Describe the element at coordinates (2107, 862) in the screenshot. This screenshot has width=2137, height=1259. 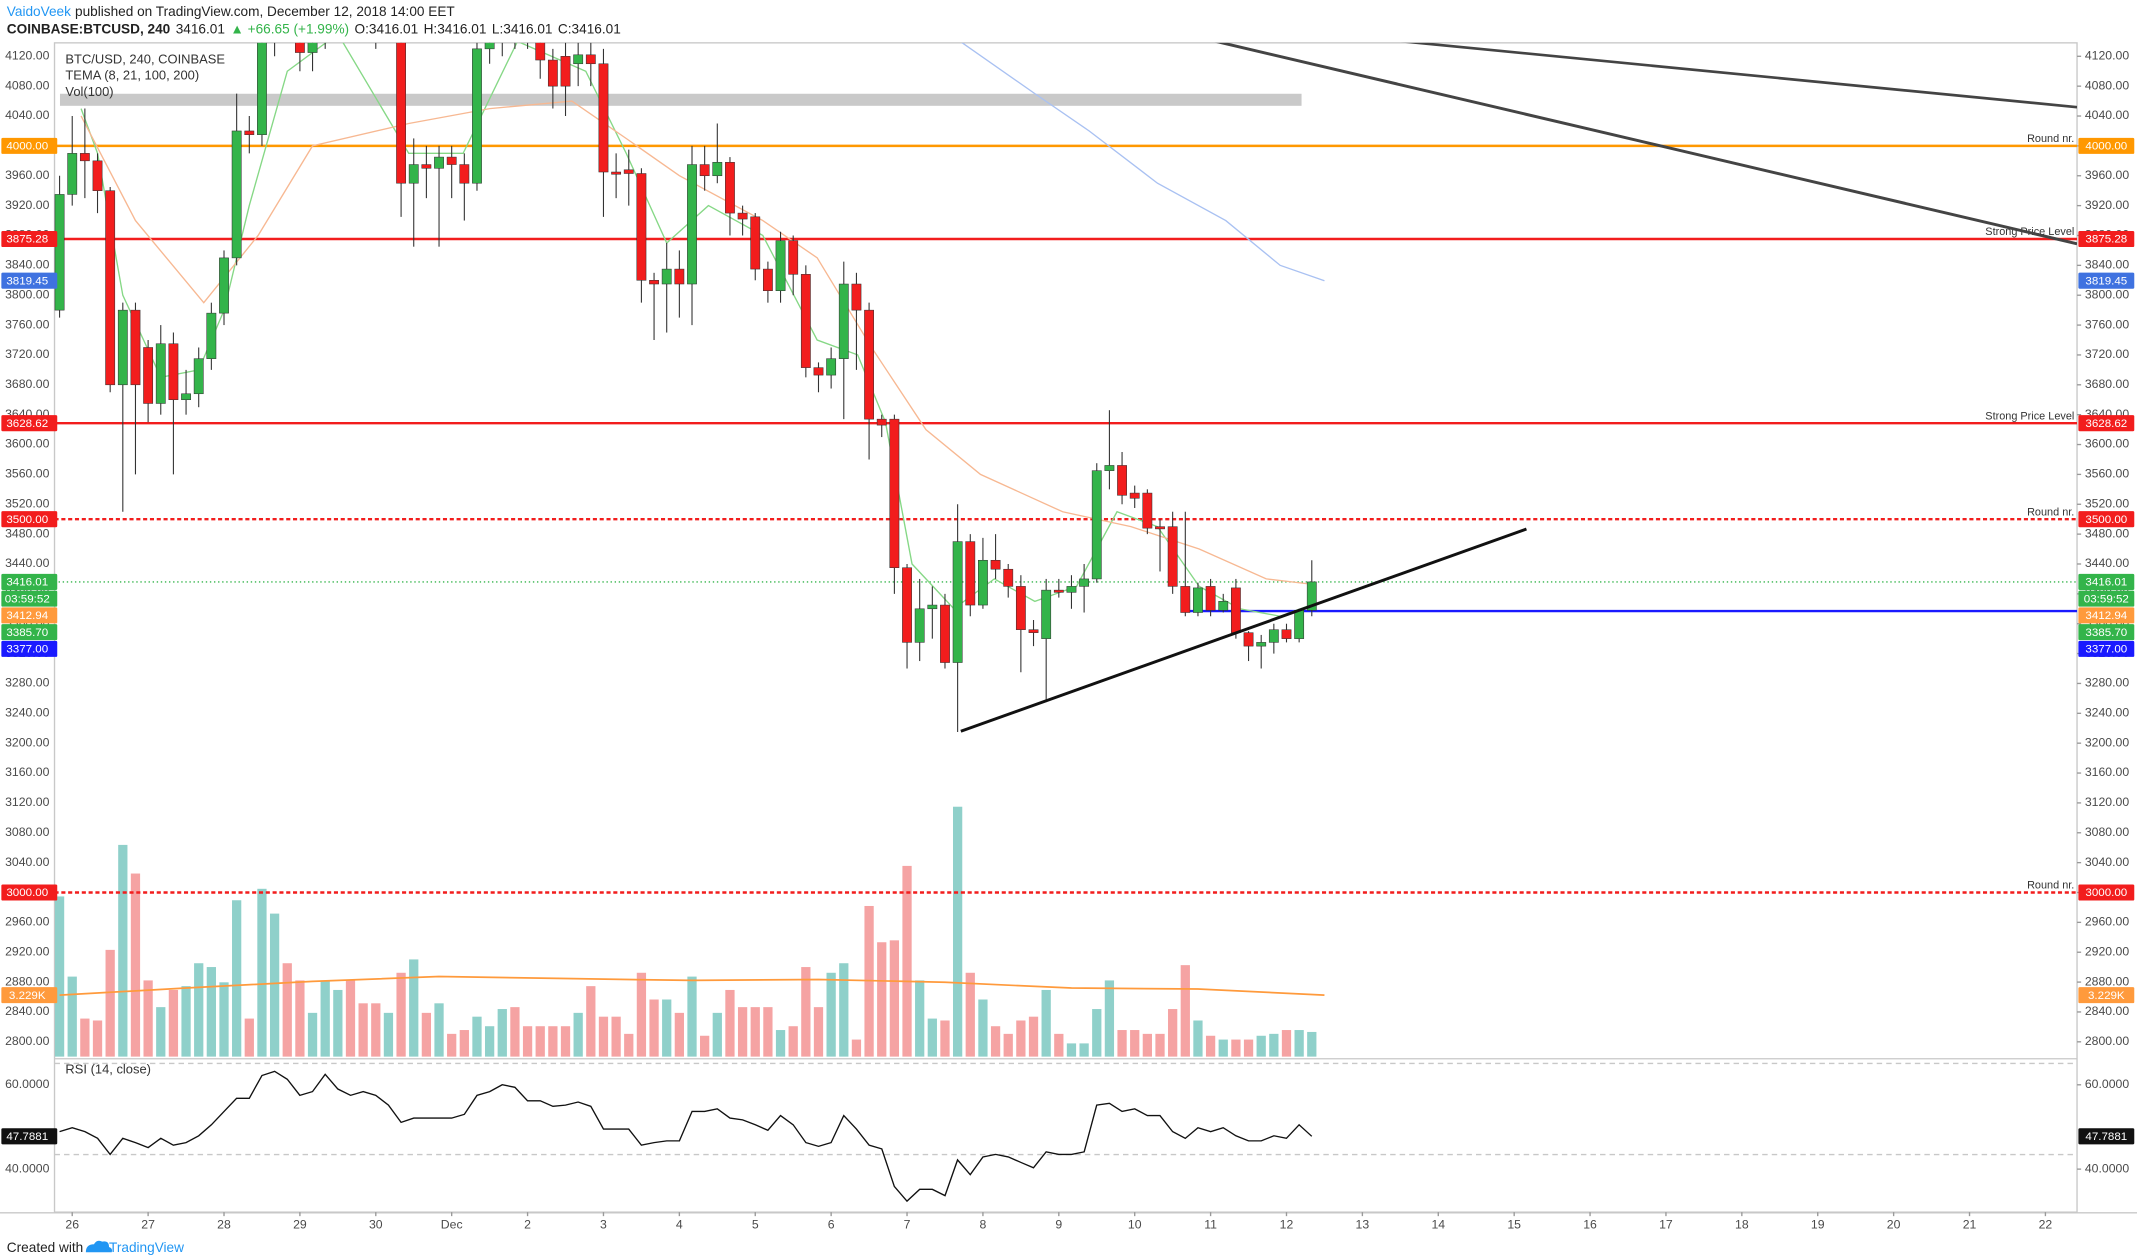
I see `y-tick-label: 3040.00` at that location.